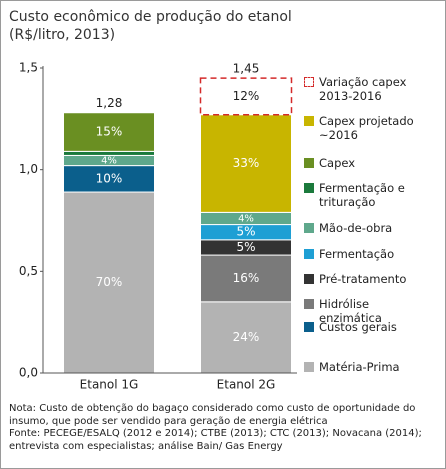 The height and width of the screenshot is (469, 446). What do you see at coordinates (28, 68) in the screenshot?
I see `y-tick-label: 1,5` at bounding box center [28, 68].